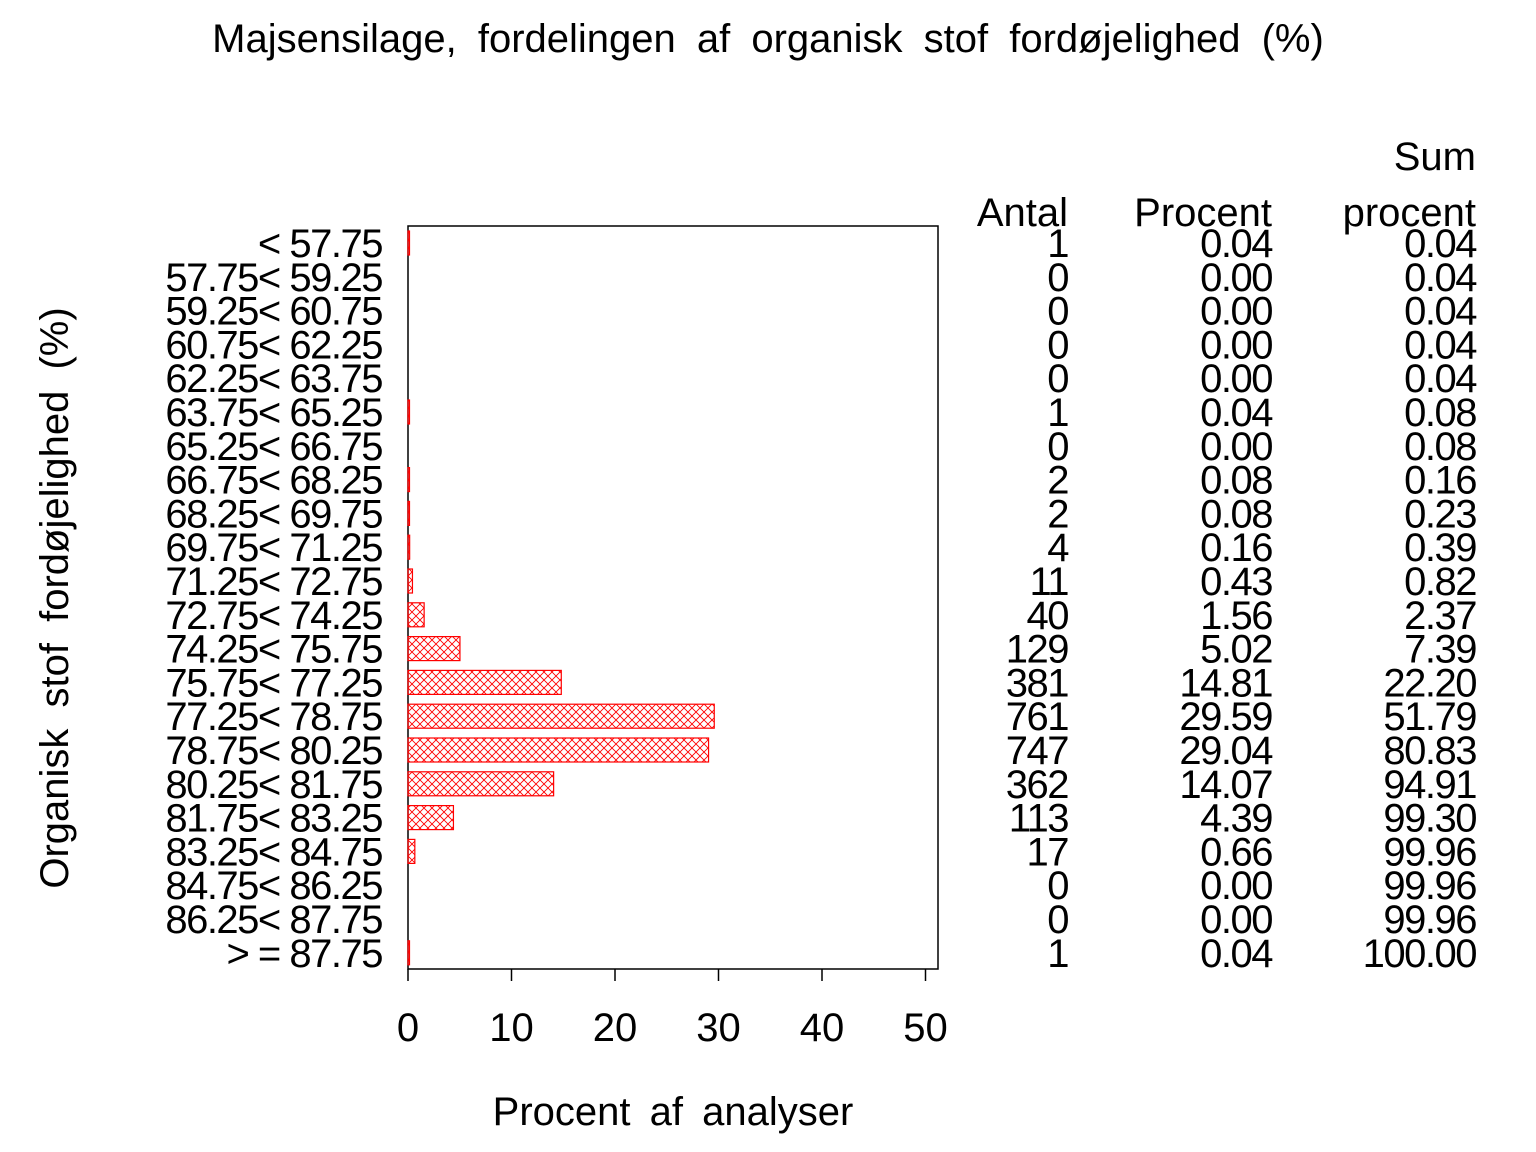 The image size is (1536, 1152). What do you see at coordinates (1429, 751) in the screenshot?
I see `table-cell-sum-procent: 80.83` at bounding box center [1429, 751].